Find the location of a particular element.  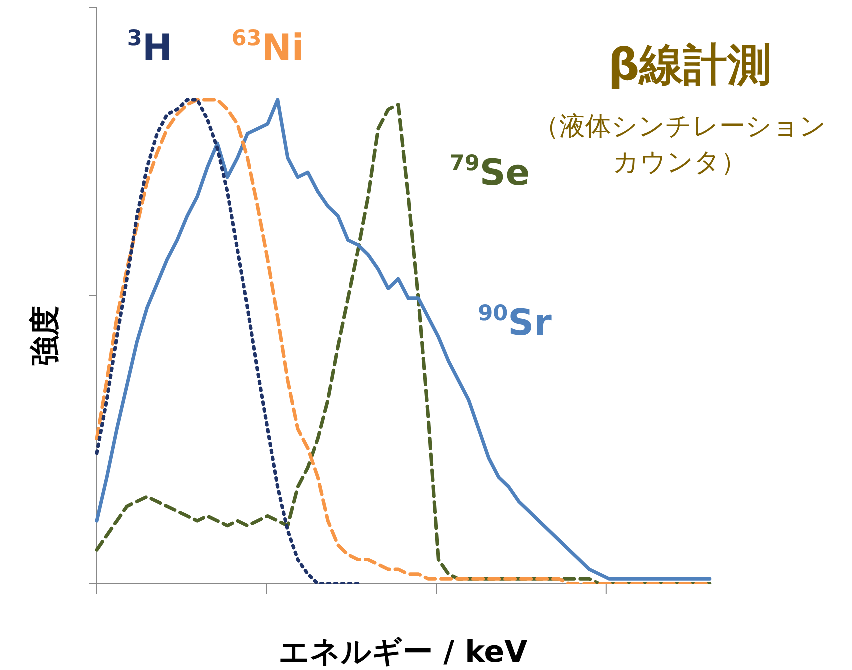

x-axis-title: エネルギー / keV is located at coordinates (404, 652).